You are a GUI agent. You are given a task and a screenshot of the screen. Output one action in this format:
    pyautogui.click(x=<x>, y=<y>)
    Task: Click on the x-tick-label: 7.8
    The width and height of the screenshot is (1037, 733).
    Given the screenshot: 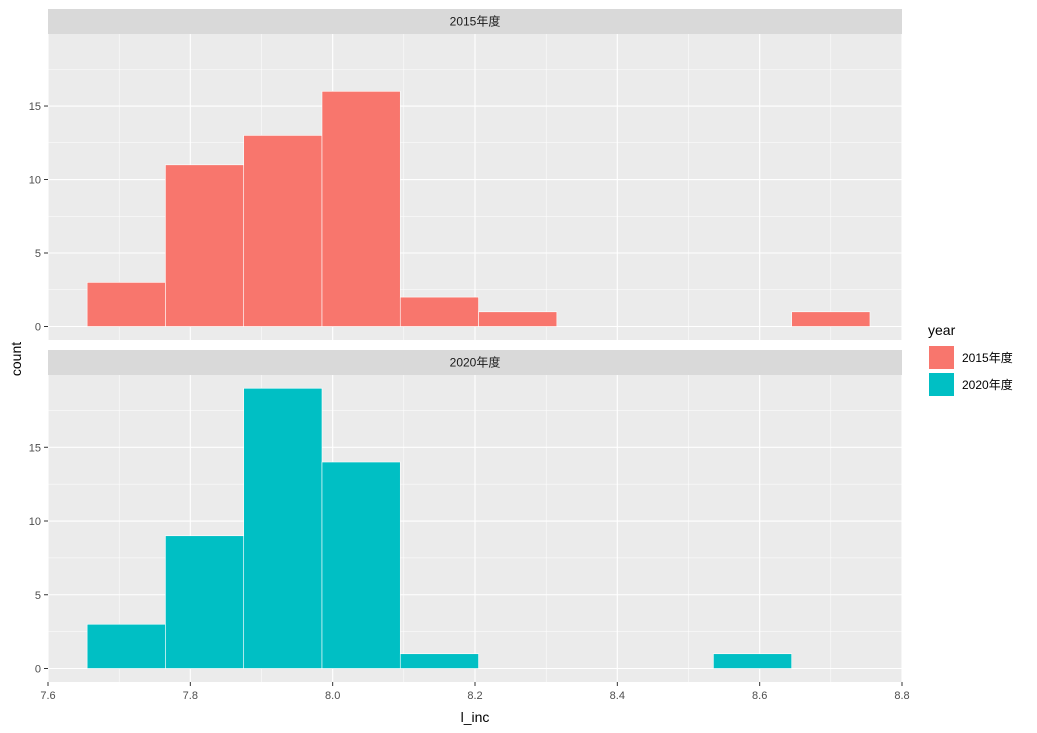 What is the action you would take?
    pyautogui.click(x=190, y=696)
    